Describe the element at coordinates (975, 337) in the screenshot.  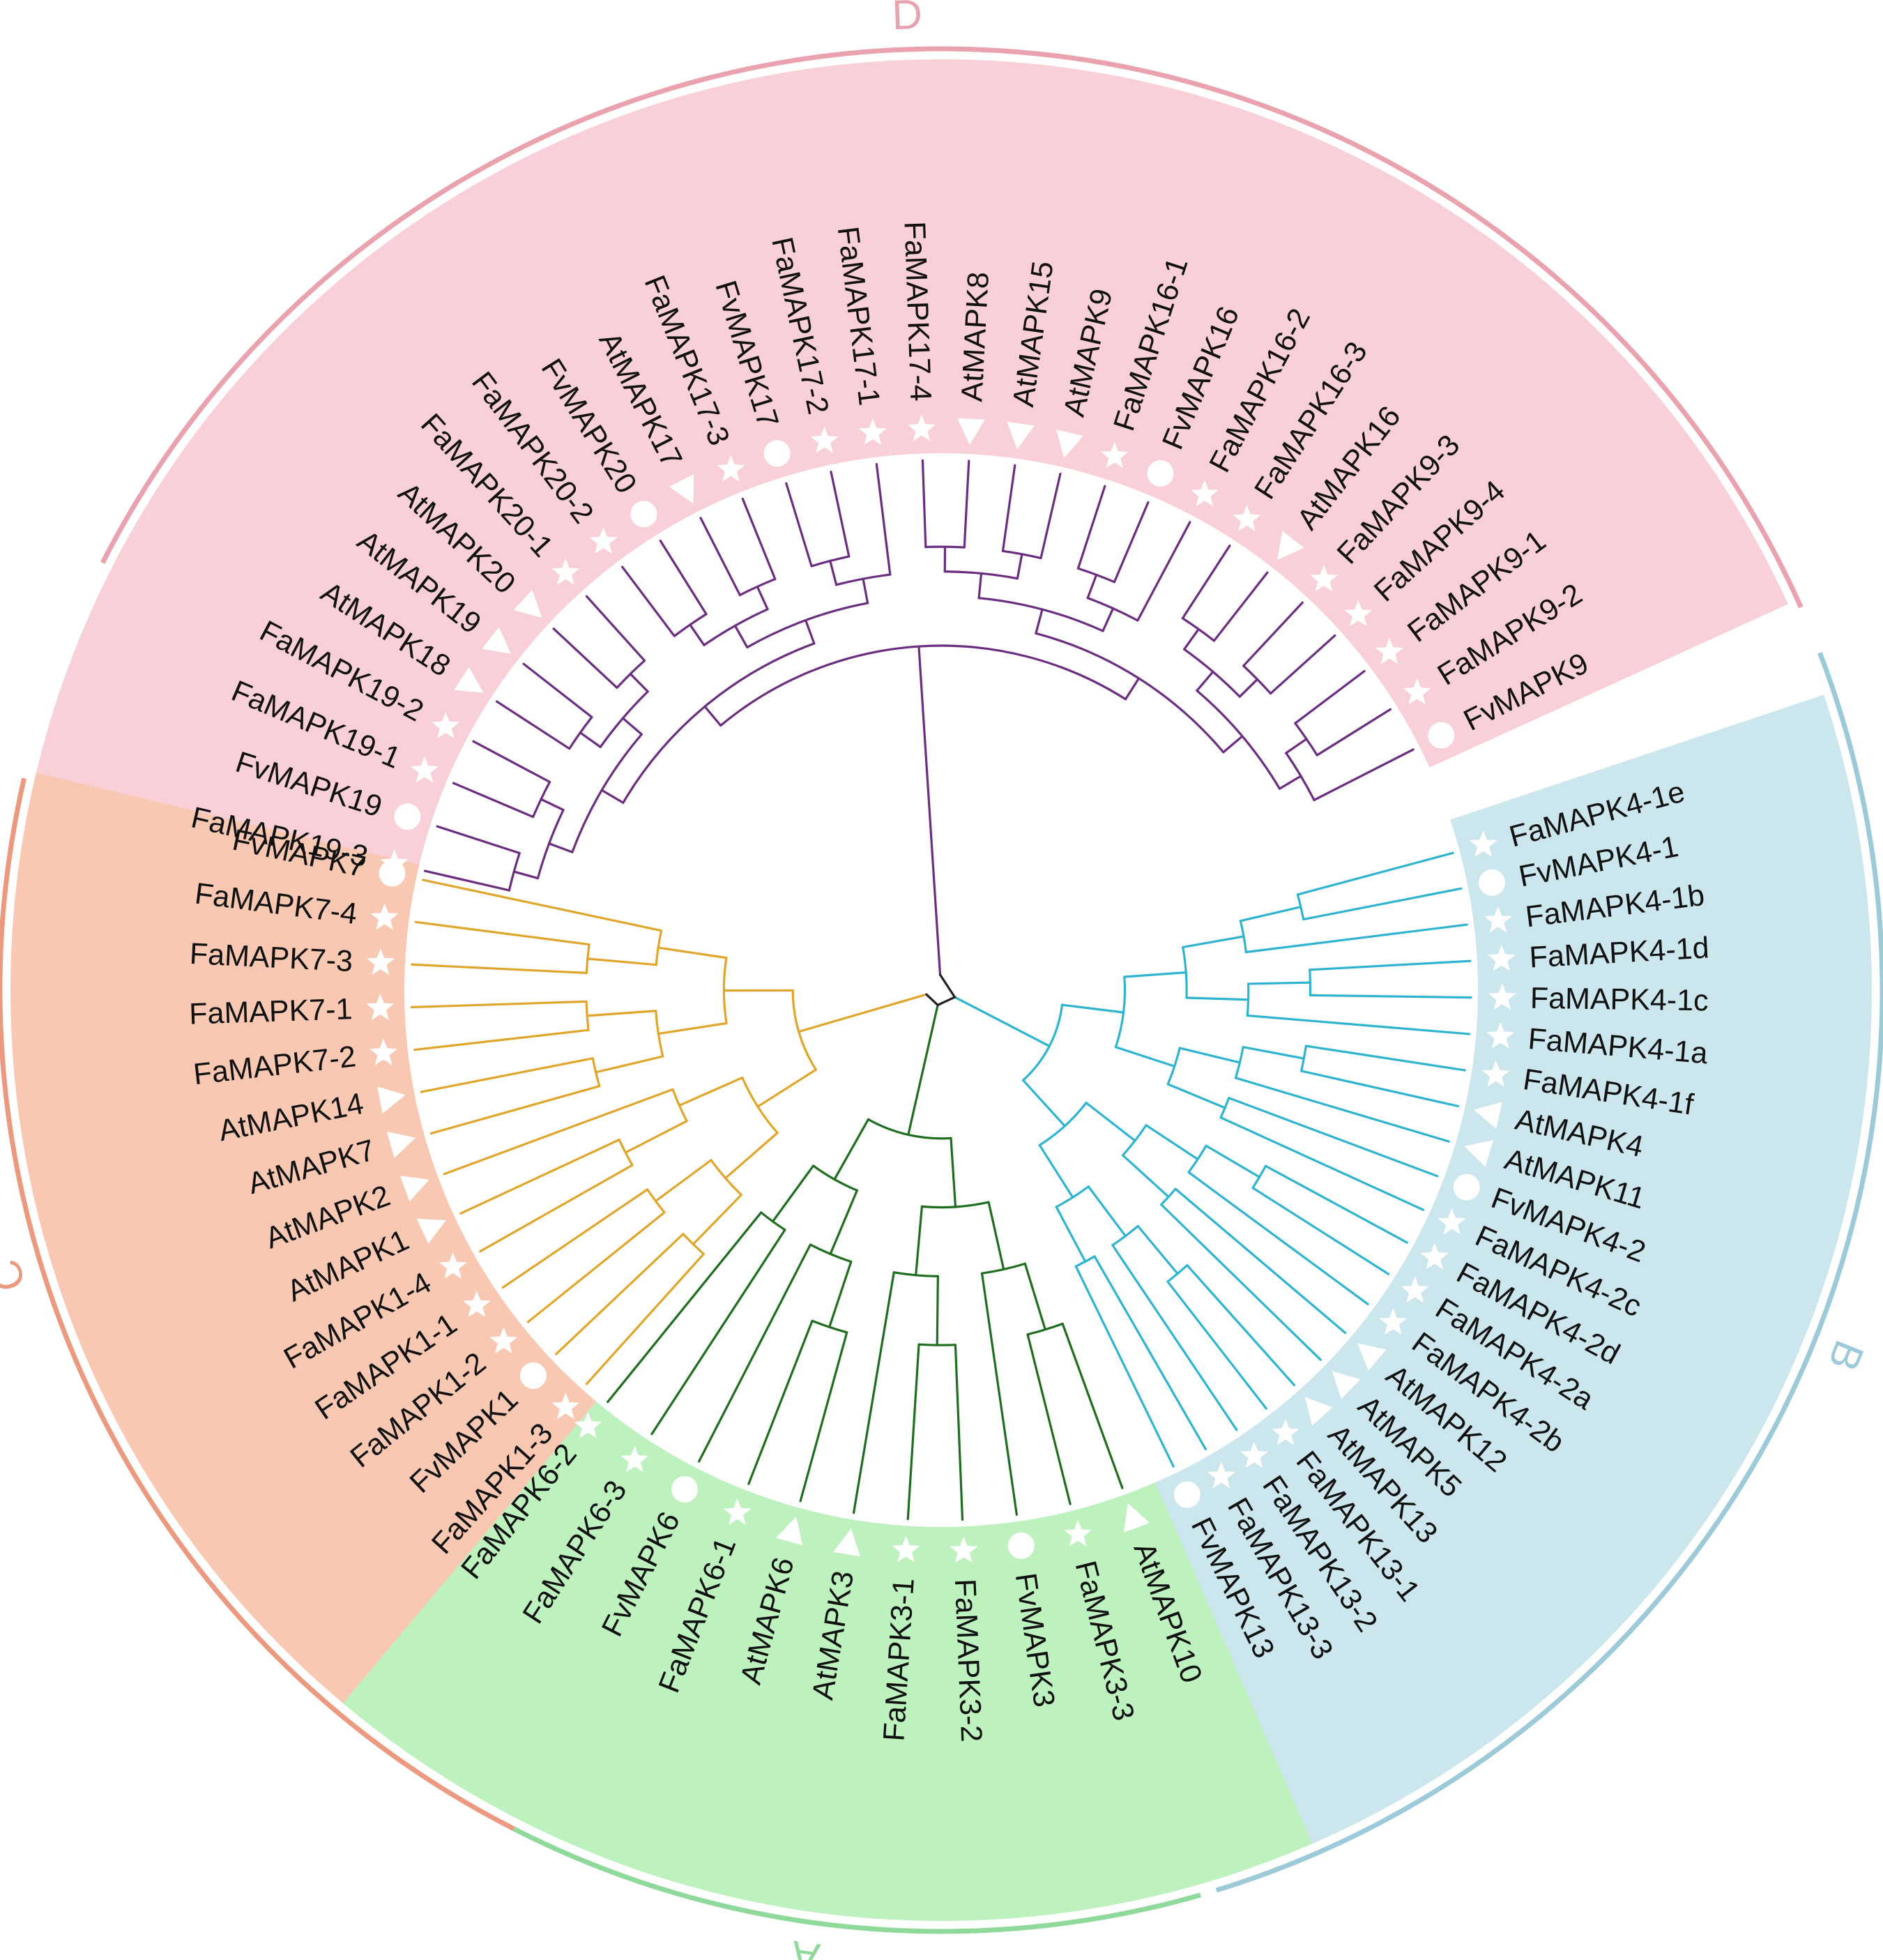
I see `leaf-label: AtMAPK8` at that location.